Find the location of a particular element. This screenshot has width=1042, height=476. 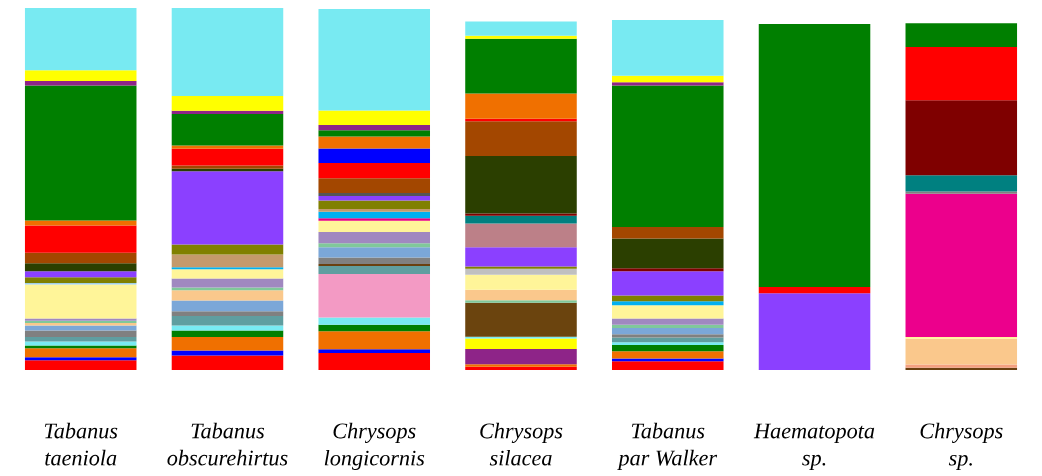

x-tick-label: Haematopota sp. is located at coordinates (814, 447).